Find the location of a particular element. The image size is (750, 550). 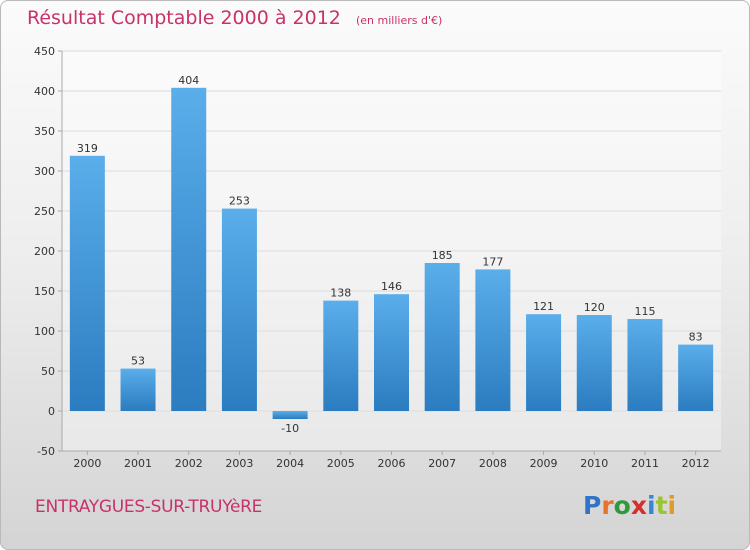

data-label: 404 is located at coordinates (188, 80).